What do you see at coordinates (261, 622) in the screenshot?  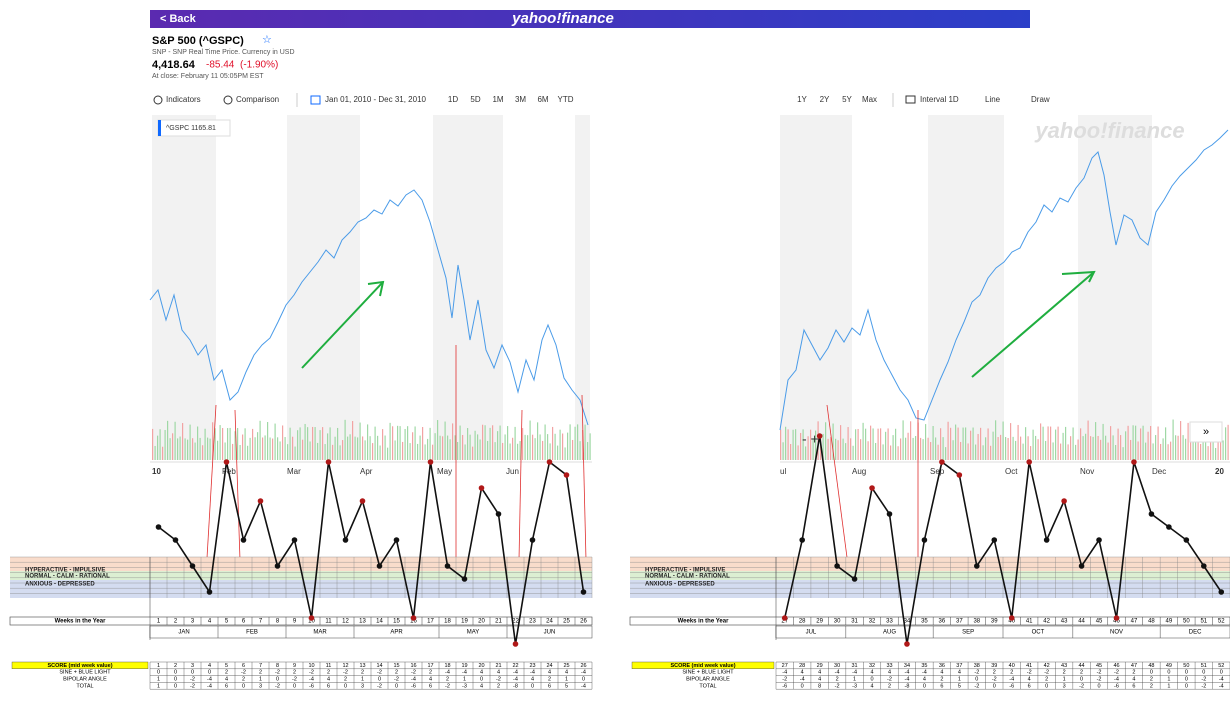 I see `week-number: 7` at bounding box center [261, 622].